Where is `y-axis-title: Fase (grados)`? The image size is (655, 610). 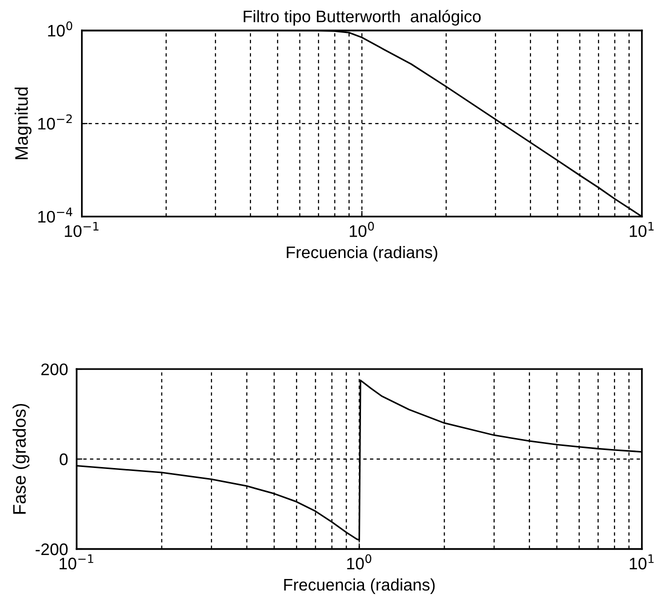
y-axis-title: Fase (grados) is located at coordinates (21, 459).